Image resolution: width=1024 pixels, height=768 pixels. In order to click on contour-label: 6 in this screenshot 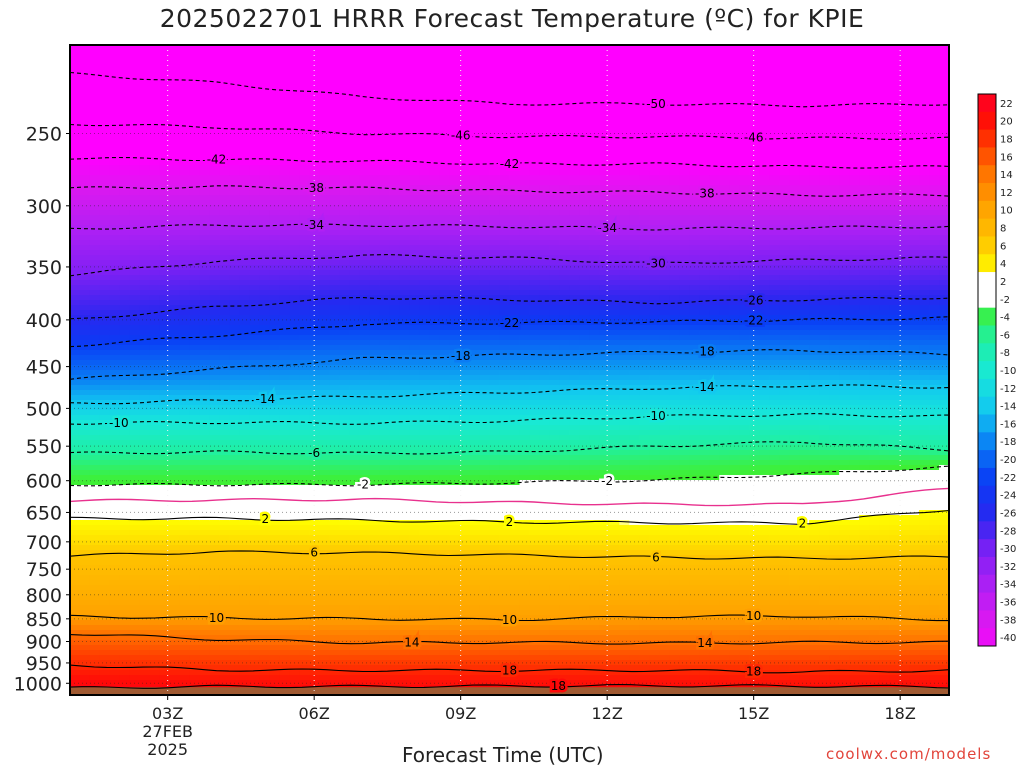, I will do `click(656, 557)`.